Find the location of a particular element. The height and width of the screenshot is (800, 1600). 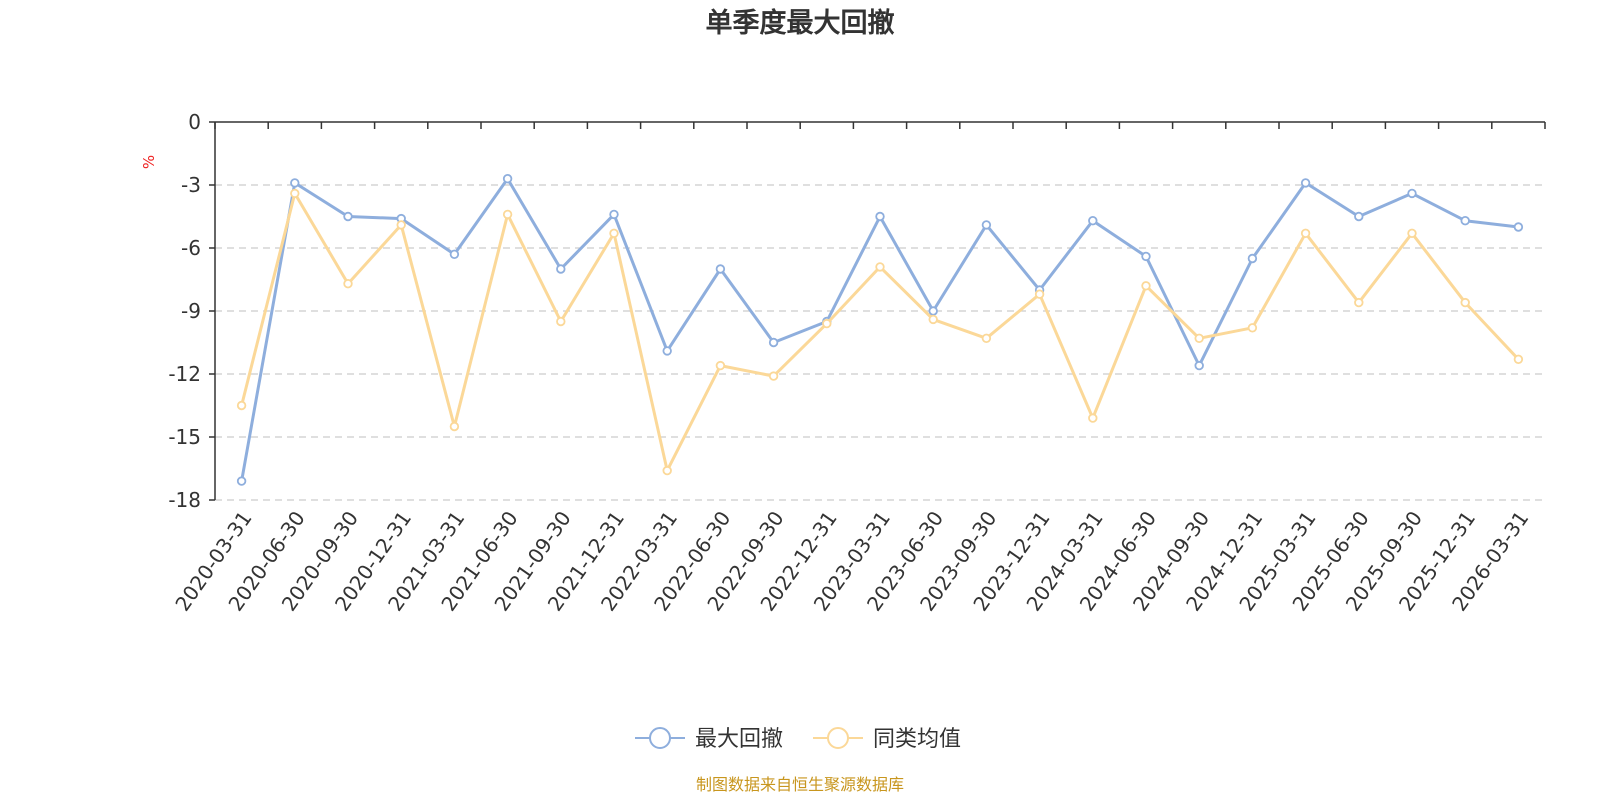

legend: 最大回撤 同类均值 is located at coordinates (798, 739).